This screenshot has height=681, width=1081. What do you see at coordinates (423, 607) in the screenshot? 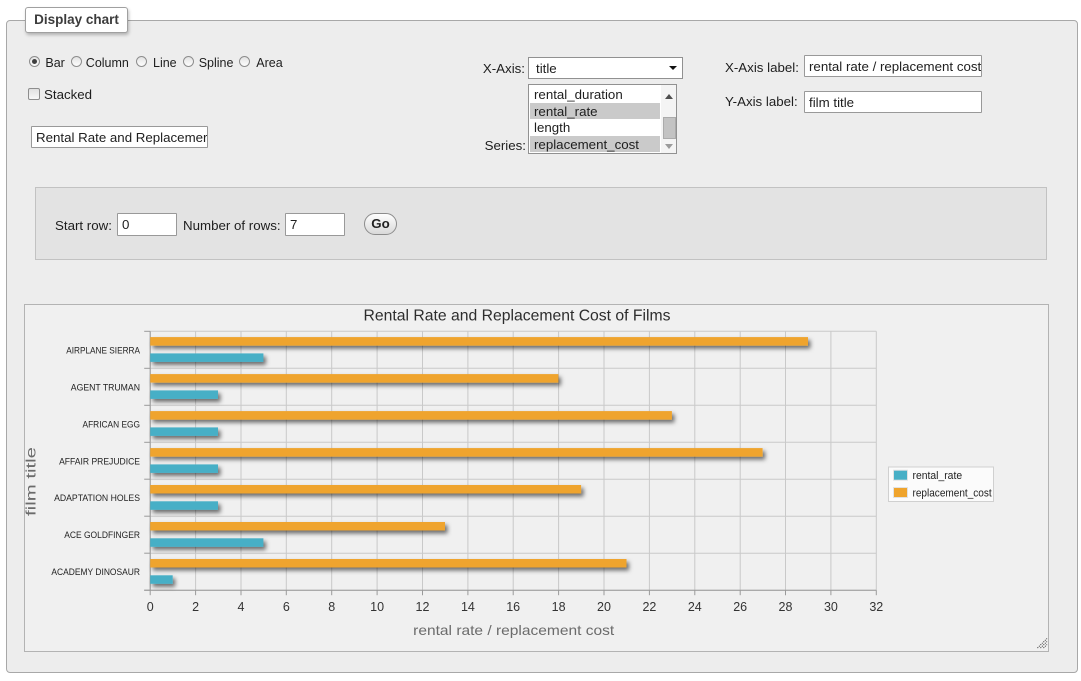
I see `svg-text: 12` at bounding box center [423, 607].